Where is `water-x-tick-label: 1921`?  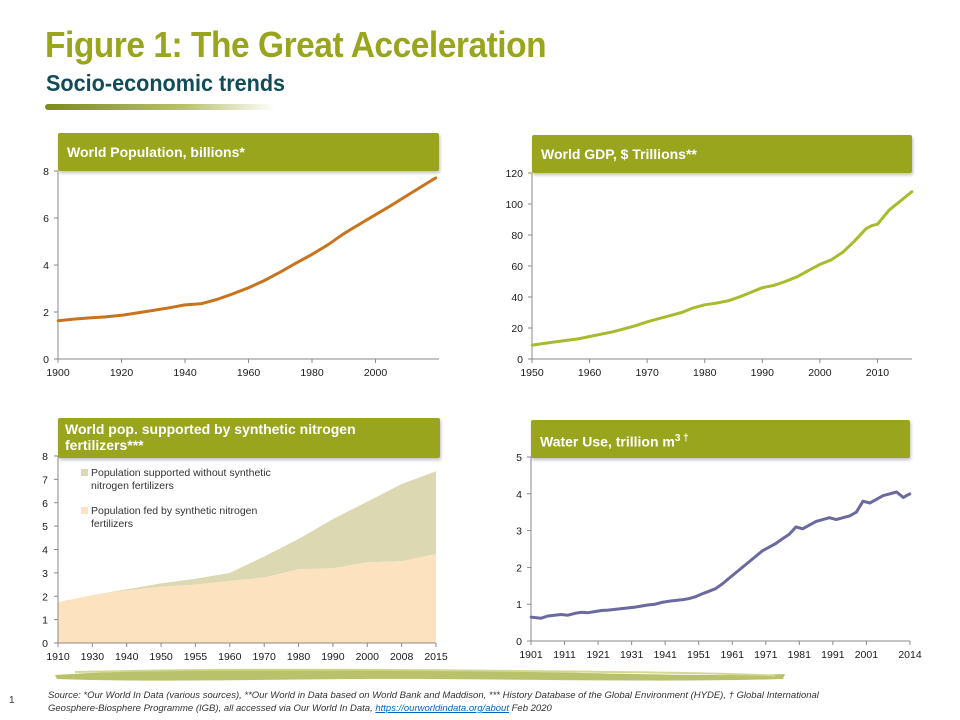
water-x-tick-label: 1921 is located at coordinates (598, 655).